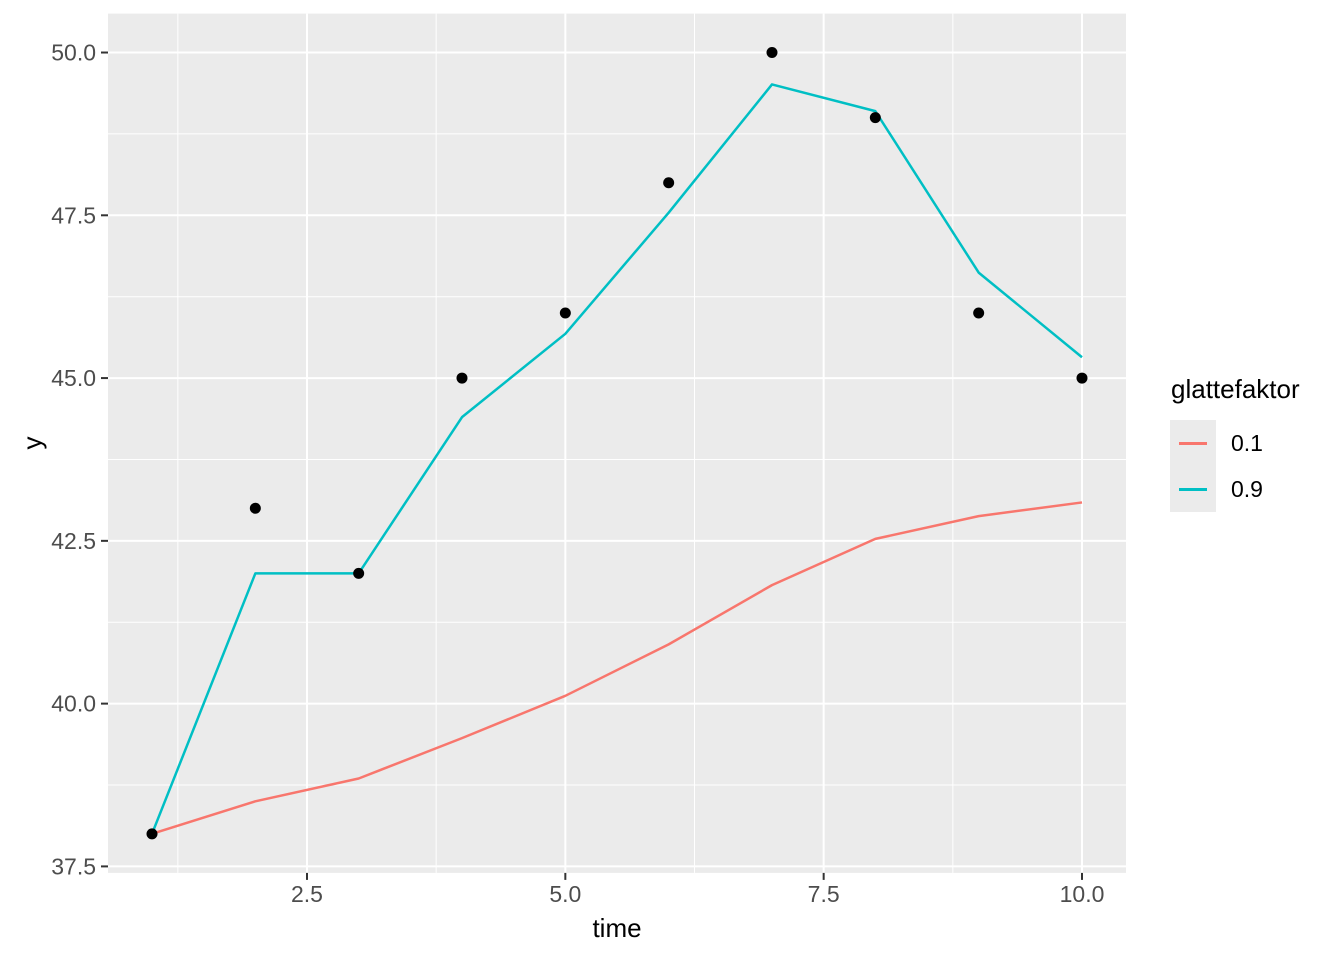  I want to click on legend-label: 0.9, so click(1247, 488).